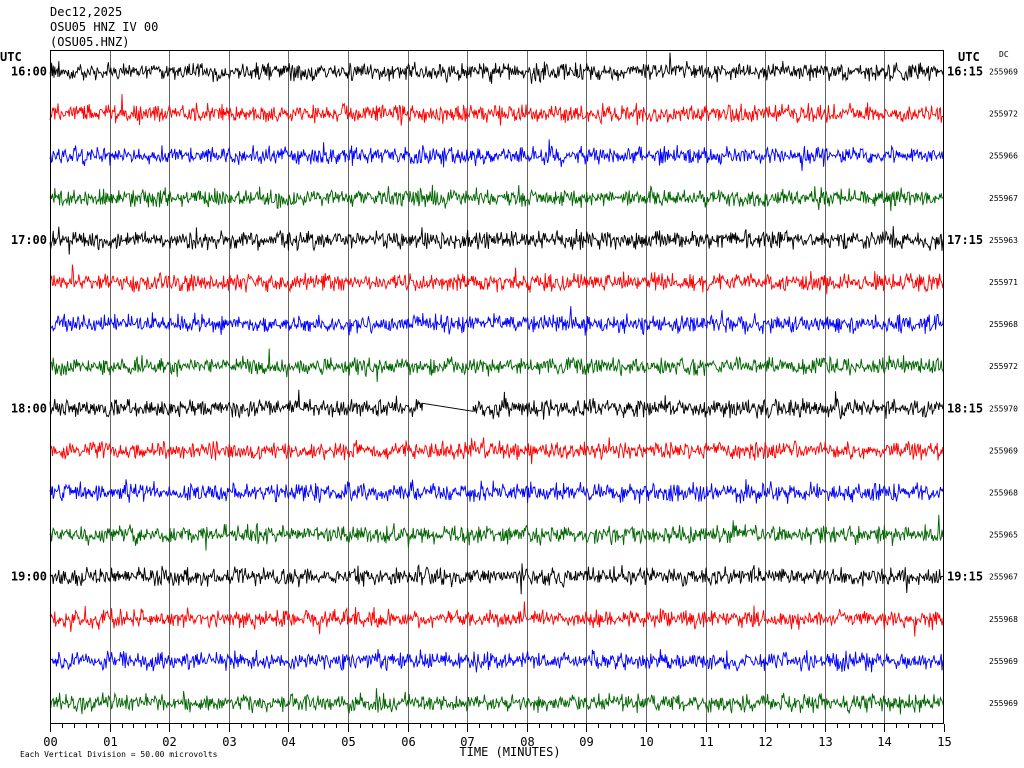 This screenshot has width=1024, height=768. What do you see at coordinates (348, 742) in the screenshot?
I see `x-tick-label: 05` at bounding box center [348, 742].